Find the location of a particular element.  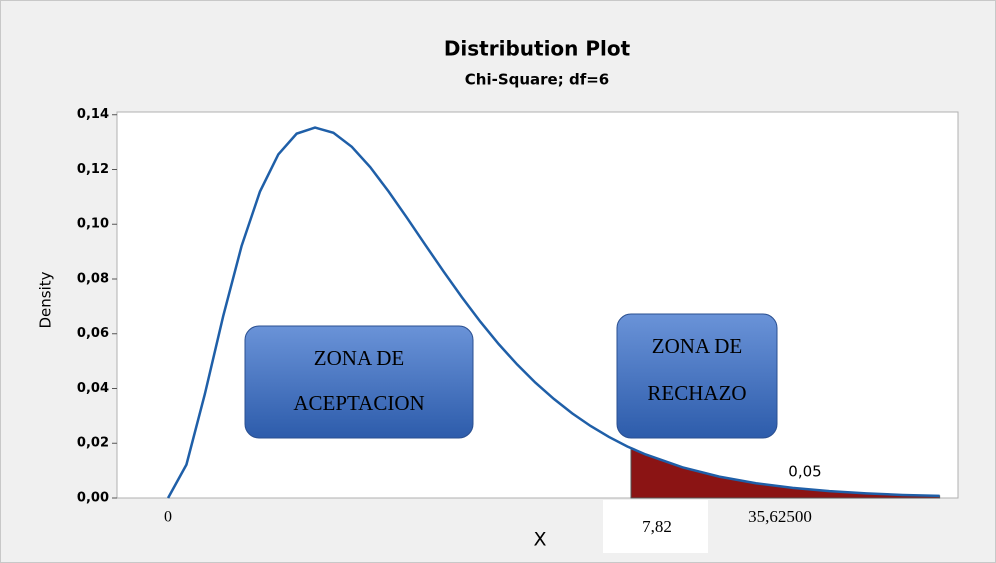

y-tick-label: 0,14 is located at coordinates (93, 114).